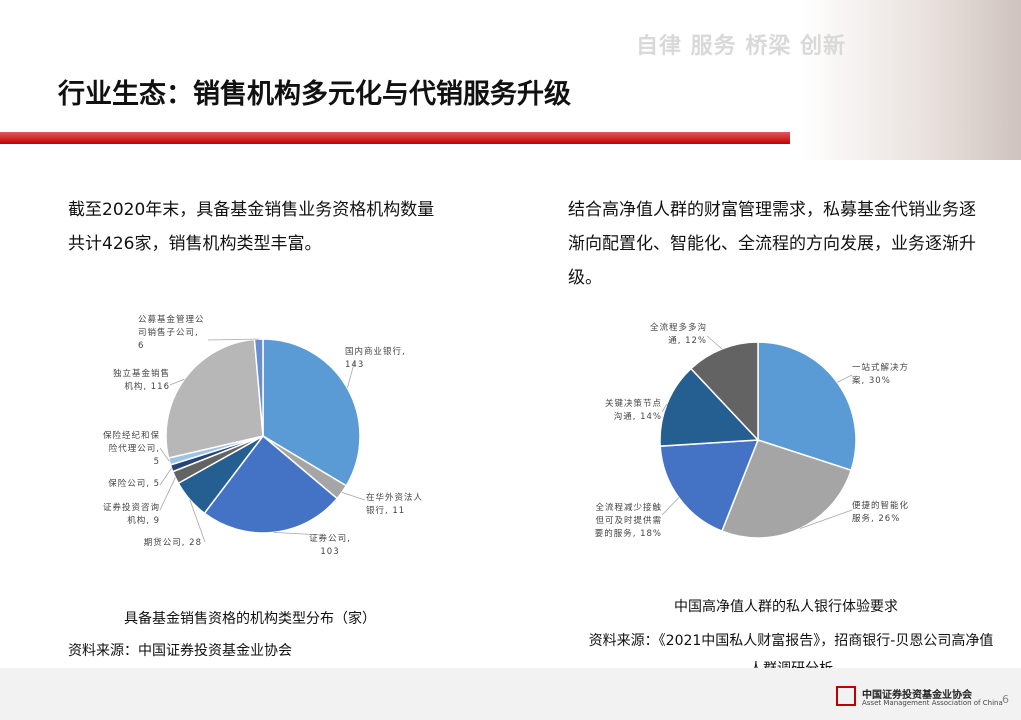  What do you see at coordinates (786, 607) in the screenshot?
I see `chart-title: 中国高净值人群的私人银行体验要求` at bounding box center [786, 607].